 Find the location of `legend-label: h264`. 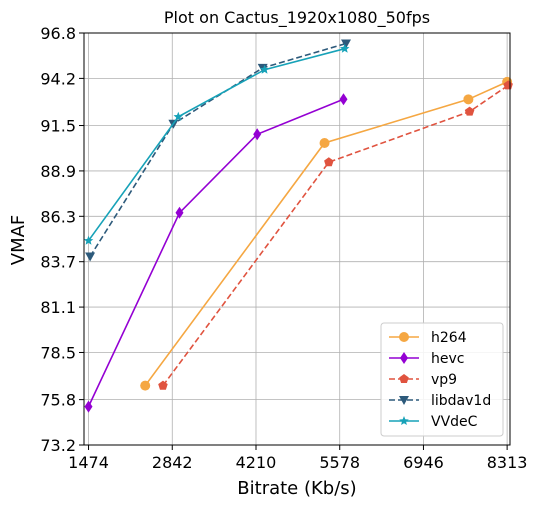

legend-label: h264 is located at coordinates (449, 338).